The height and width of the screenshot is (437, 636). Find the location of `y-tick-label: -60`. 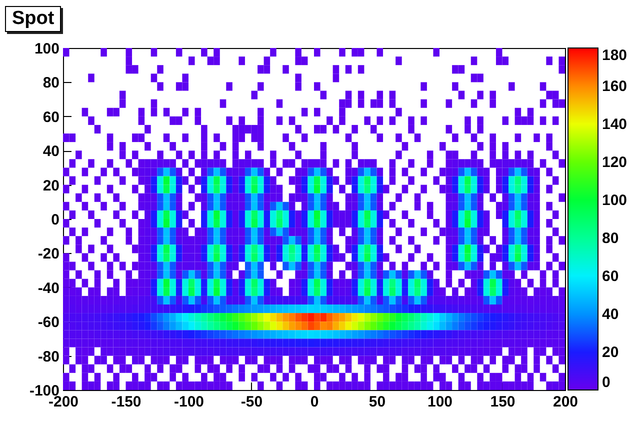

y-tick-label: -60 is located at coordinates (49, 323).